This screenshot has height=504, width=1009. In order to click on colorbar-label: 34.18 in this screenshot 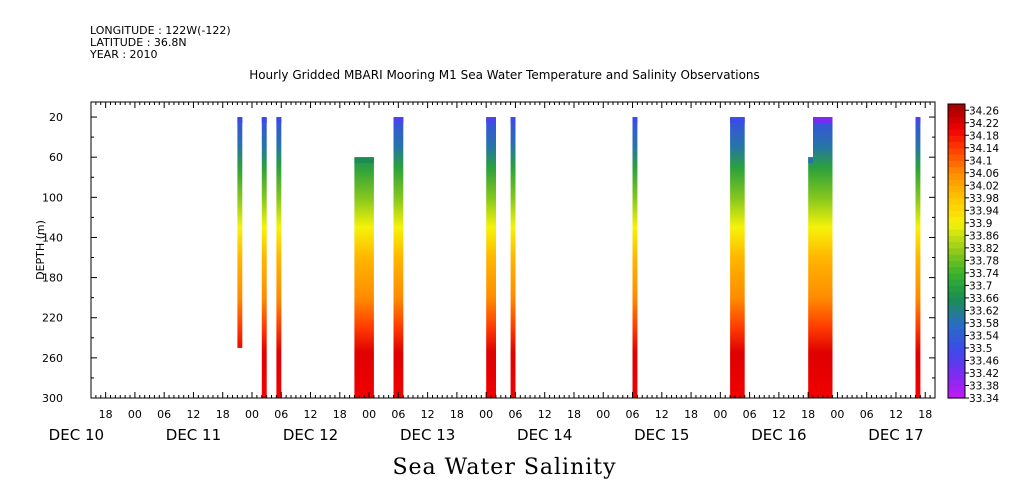, I will do `click(984, 136)`.